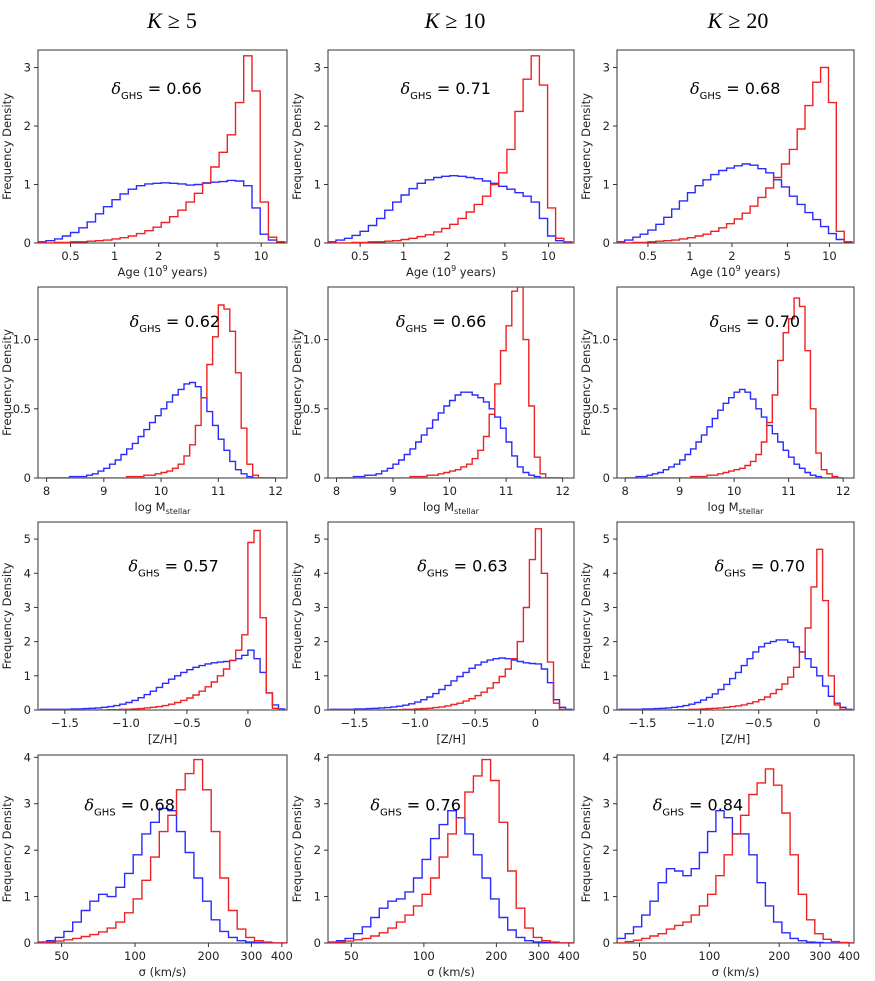 This screenshot has height=981, width=875. What do you see at coordinates (689, 256) in the screenshot?
I see `x-tick-label: 1` at bounding box center [689, 256].